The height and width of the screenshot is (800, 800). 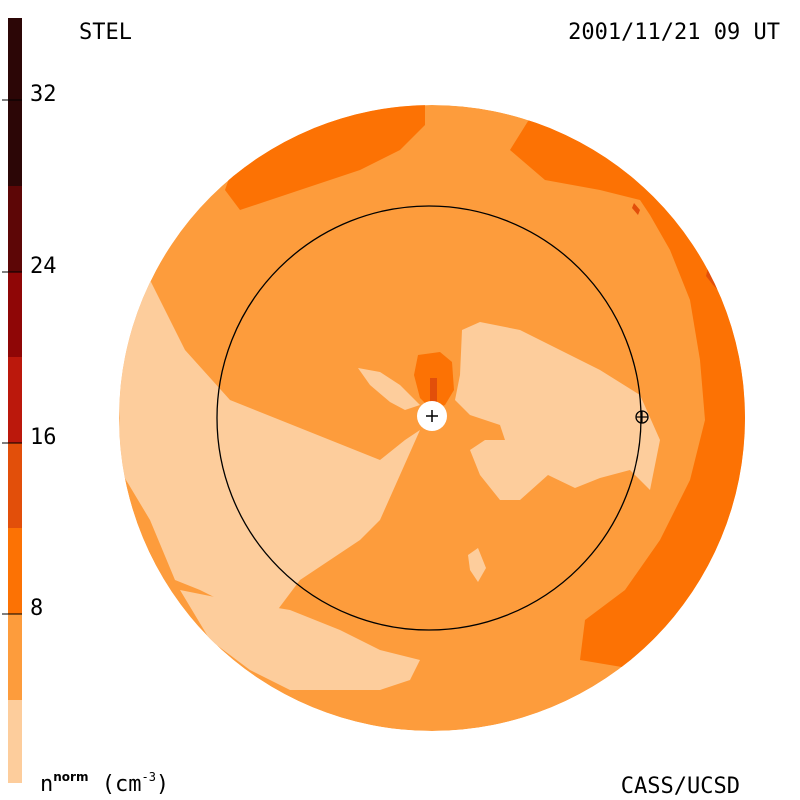 I want to click on earth-marker, so click(x=642, y=417).